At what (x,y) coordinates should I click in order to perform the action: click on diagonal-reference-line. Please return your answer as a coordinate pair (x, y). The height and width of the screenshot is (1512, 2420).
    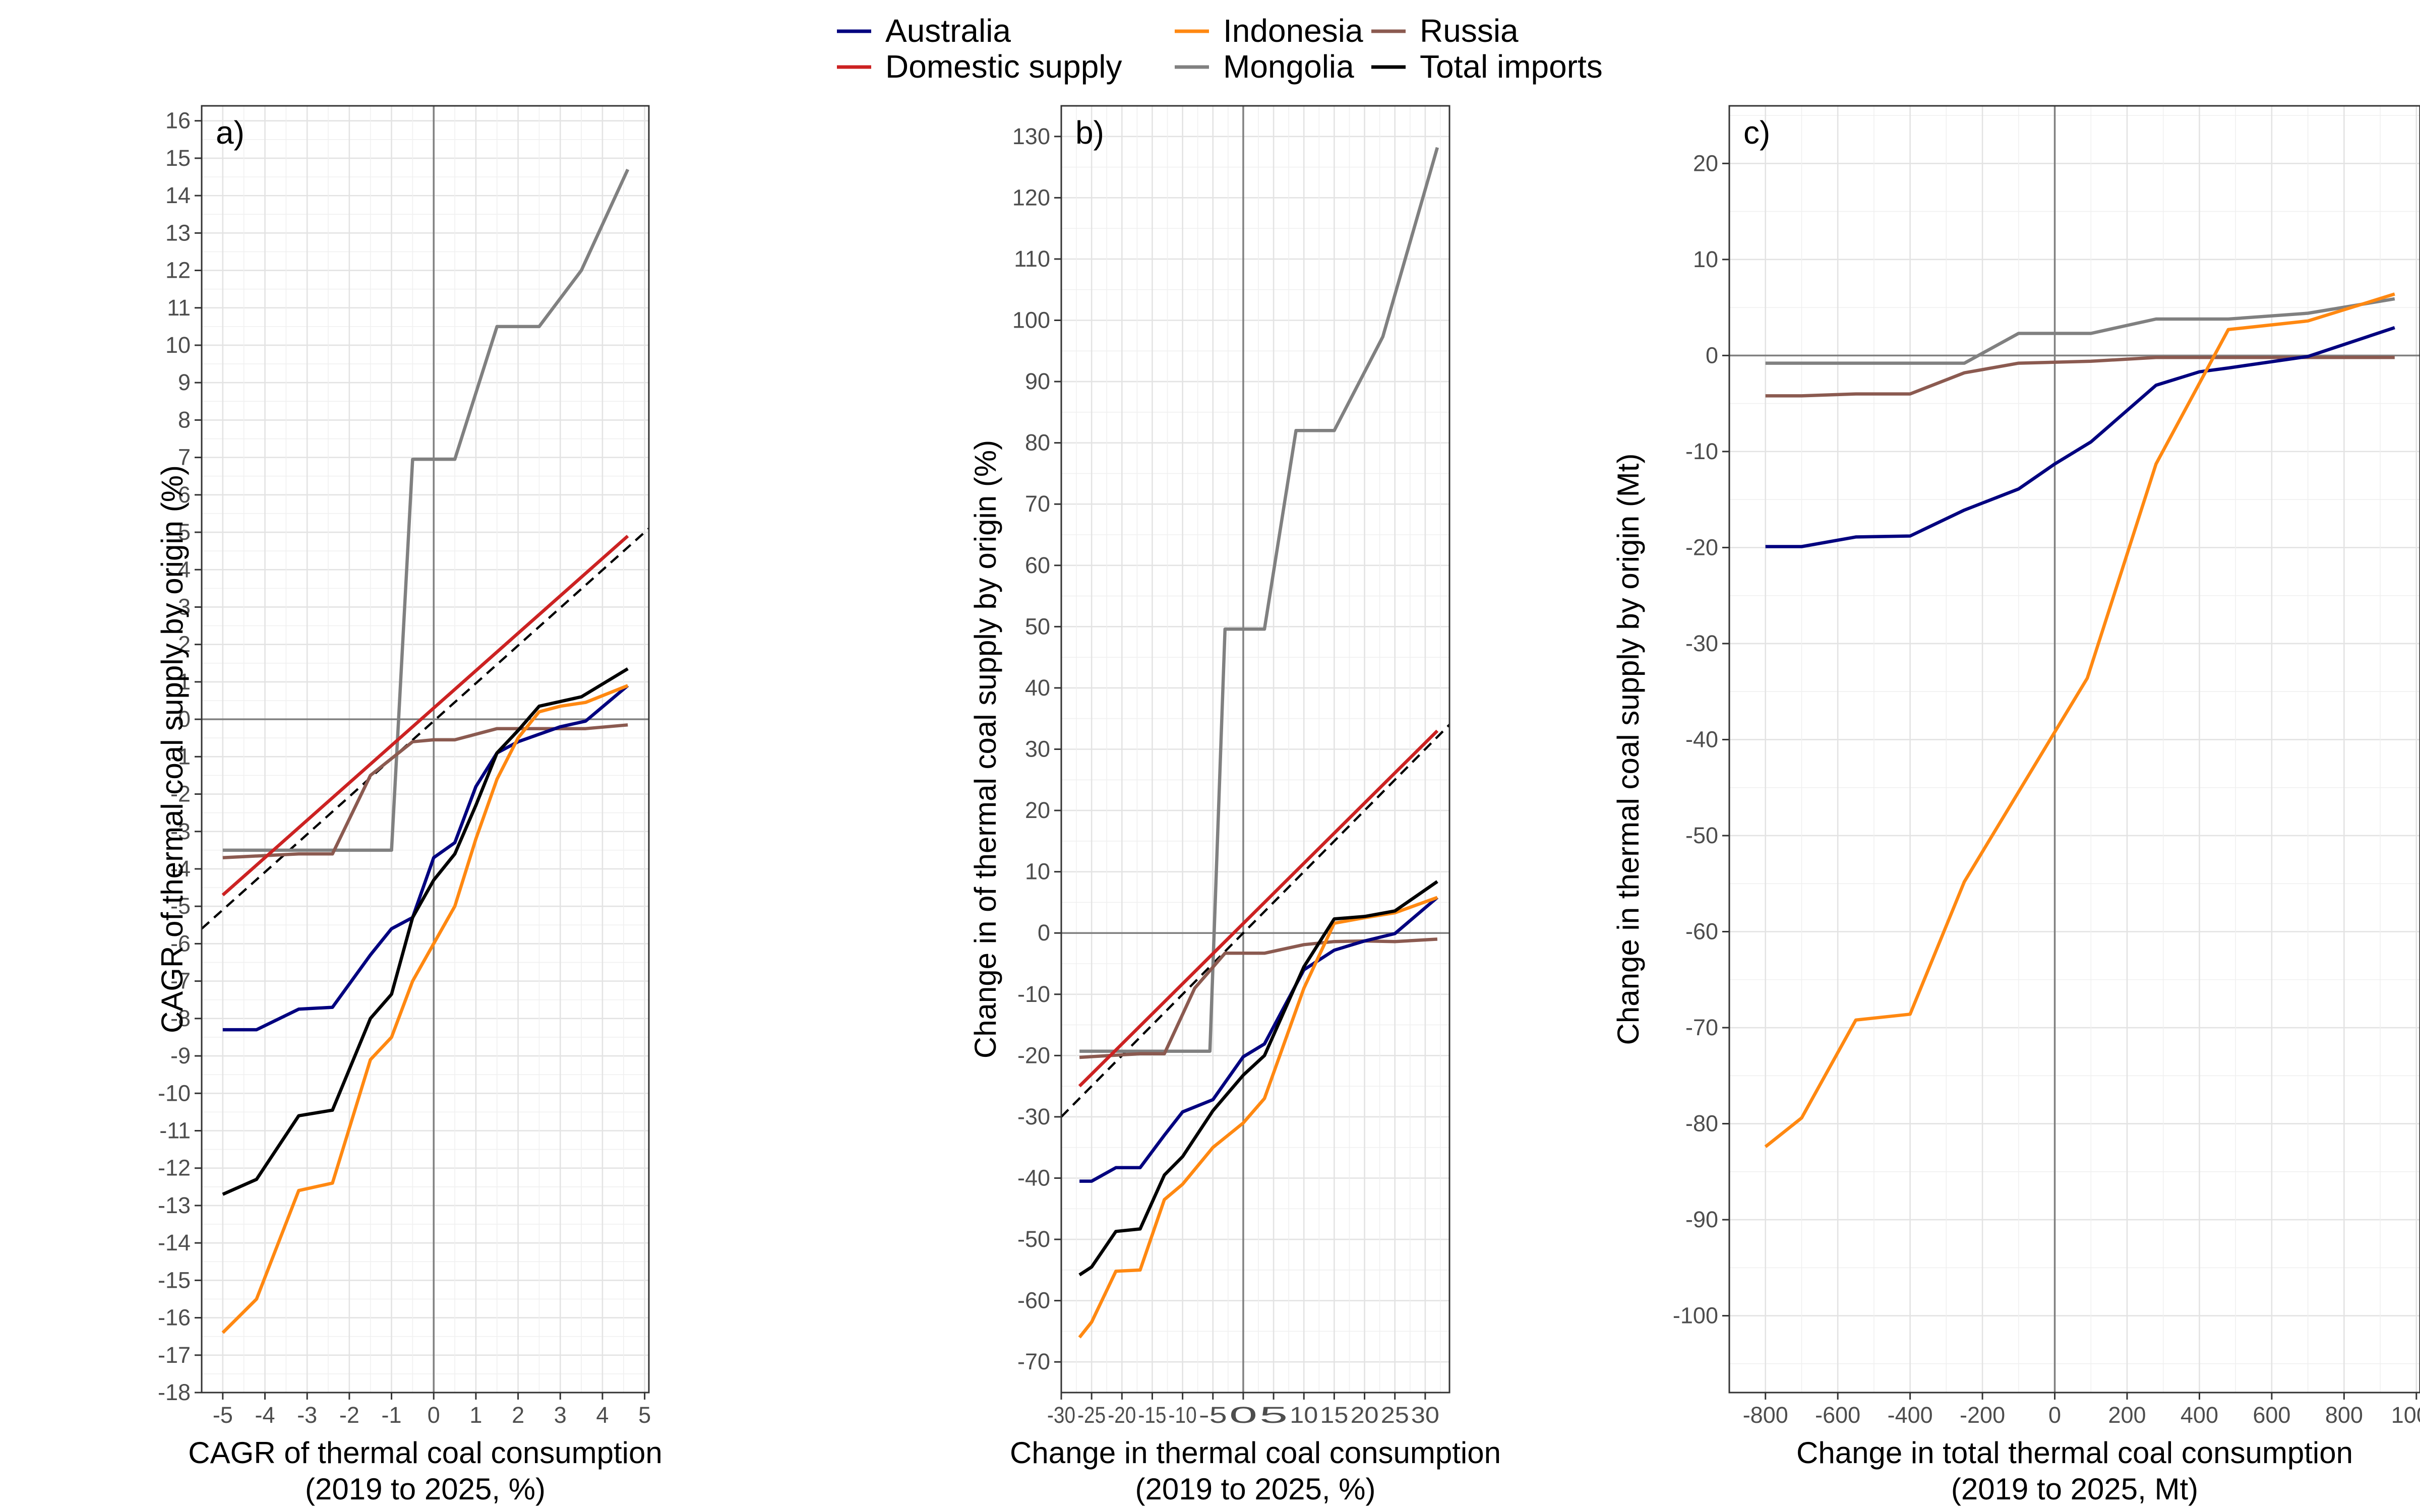
    Looking at the image, I should click on (425, 728).